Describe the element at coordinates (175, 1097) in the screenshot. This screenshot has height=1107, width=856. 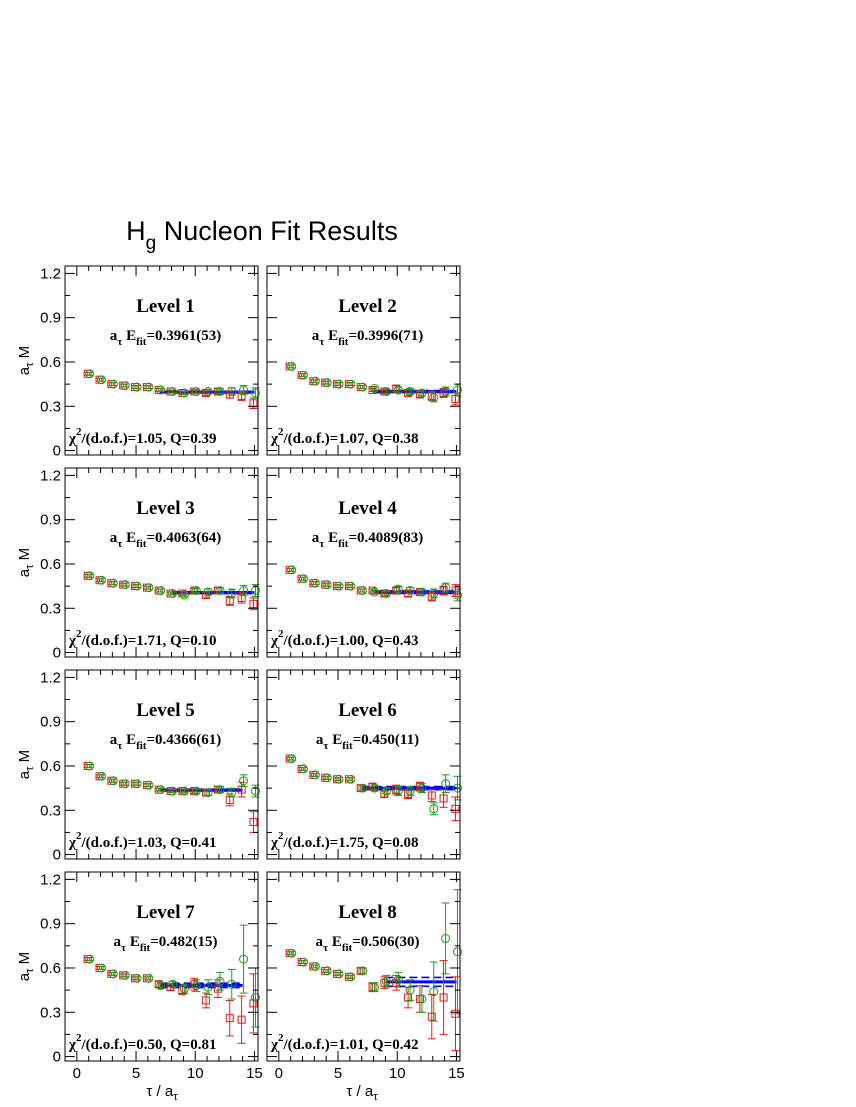
I see `x-axis-label-left-sub: τ` at that location.